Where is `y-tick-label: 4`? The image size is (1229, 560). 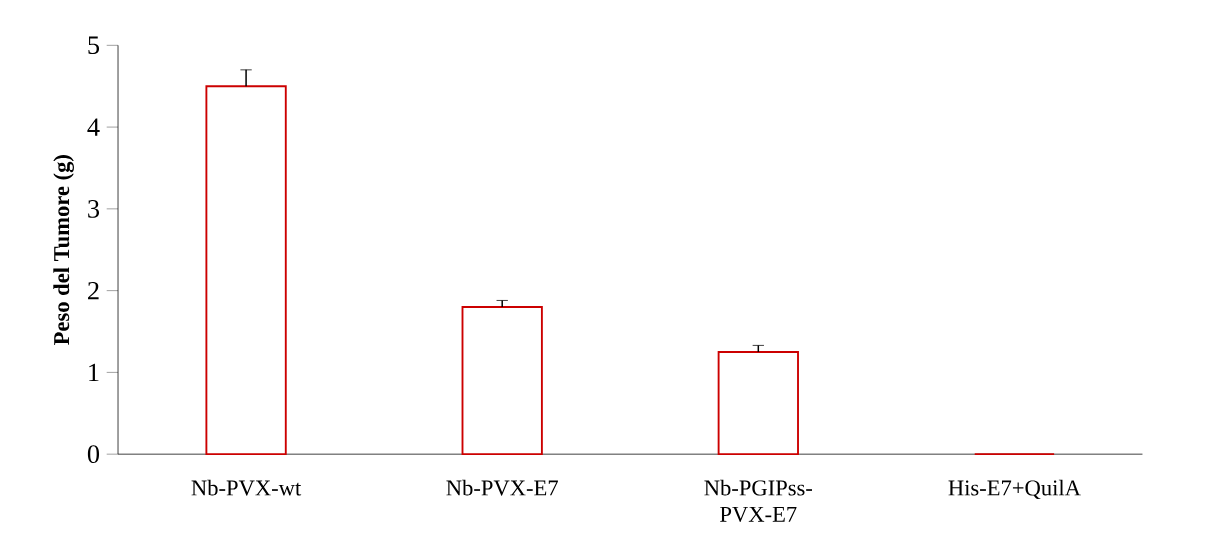 y-tick-label: 4 is located at coordinates (93, 127).